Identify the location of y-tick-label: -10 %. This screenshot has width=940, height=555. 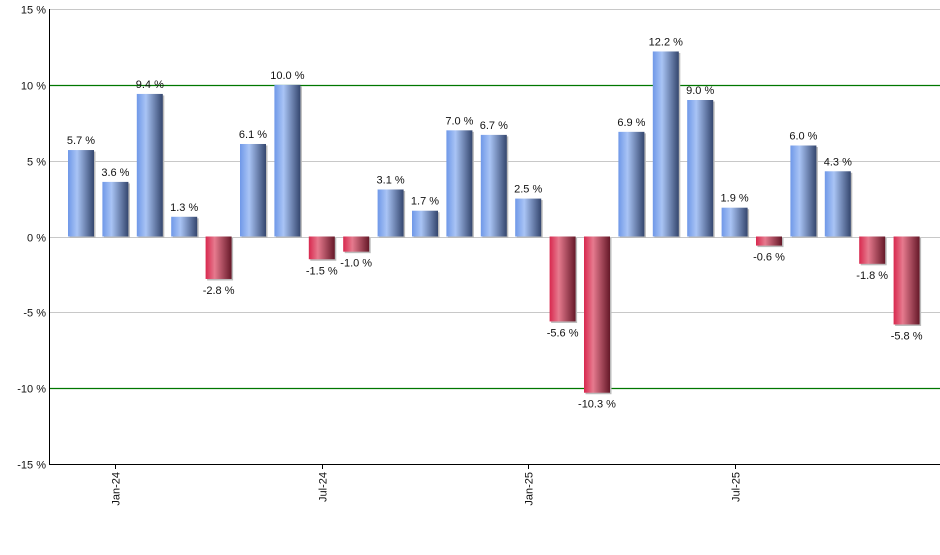
(31, 390).